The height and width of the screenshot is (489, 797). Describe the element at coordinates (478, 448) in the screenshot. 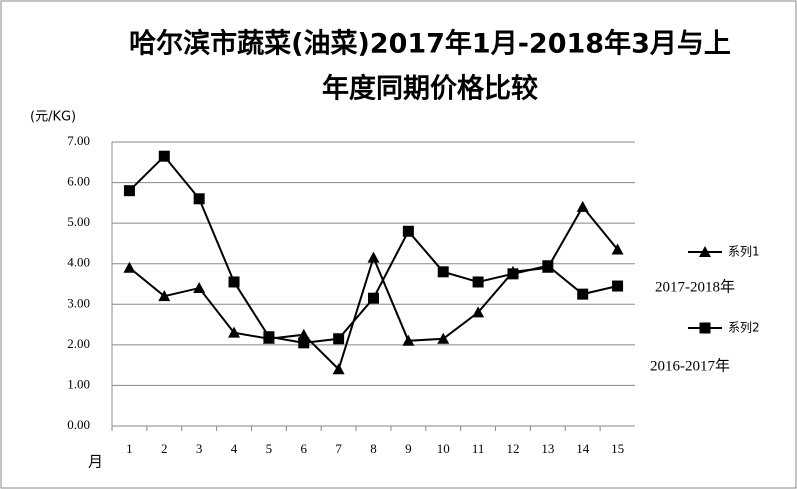

I see `x-tick-label: 11` at that location.